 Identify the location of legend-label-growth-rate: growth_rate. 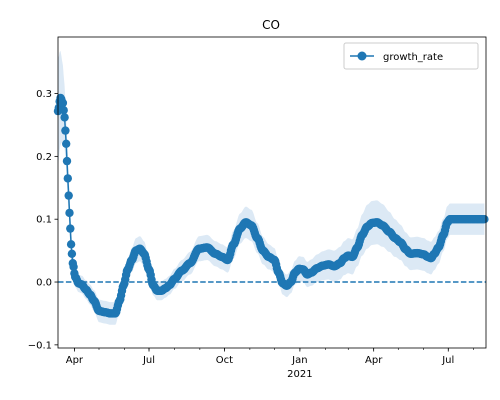
(413, 57).